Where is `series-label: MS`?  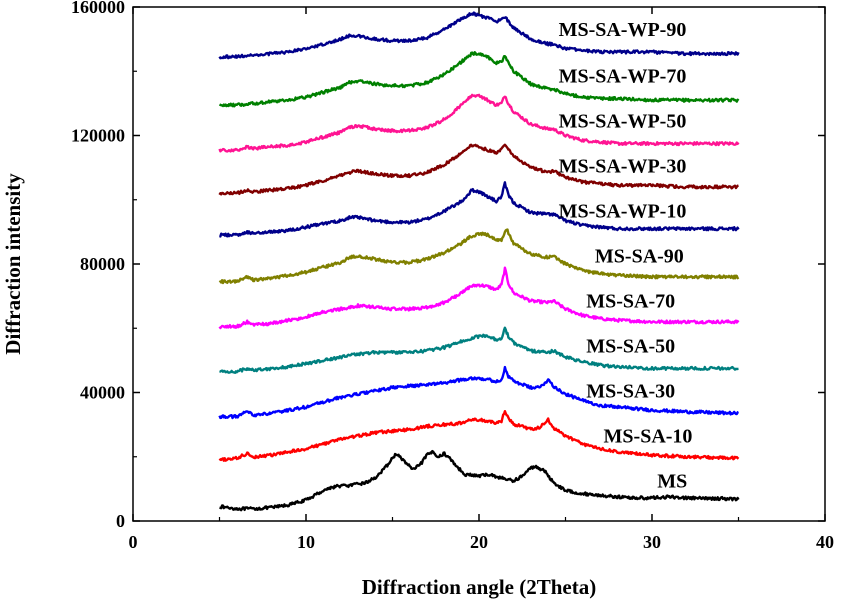 series-label: MS is located at coordinates (672, 481).